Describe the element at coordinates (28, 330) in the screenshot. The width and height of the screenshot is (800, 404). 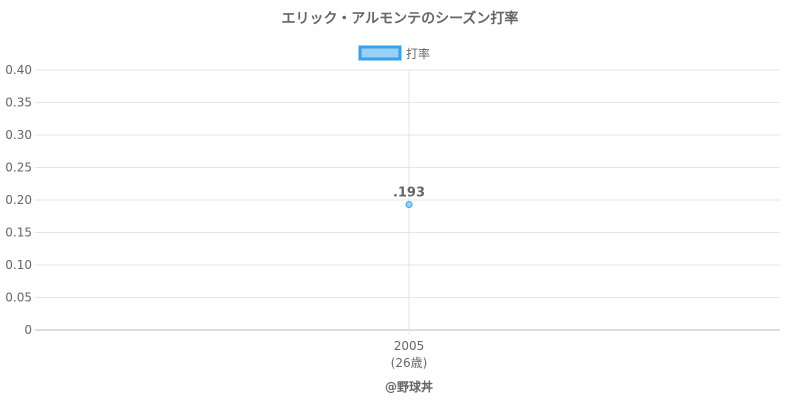
I see `y-tick-label: 0` at that location.